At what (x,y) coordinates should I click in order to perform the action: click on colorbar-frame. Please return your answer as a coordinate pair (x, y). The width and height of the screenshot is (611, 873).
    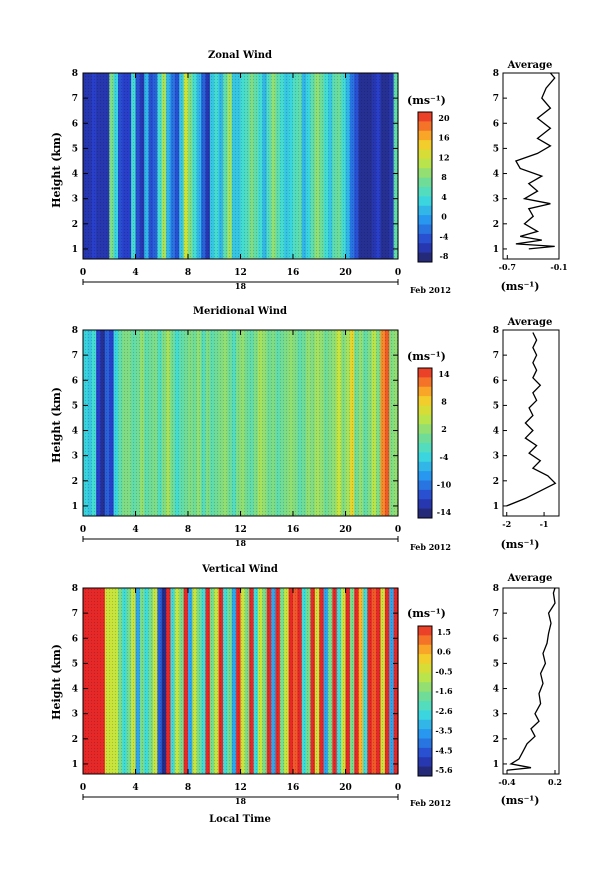
    Looking at the image, I should click on (425, 187).